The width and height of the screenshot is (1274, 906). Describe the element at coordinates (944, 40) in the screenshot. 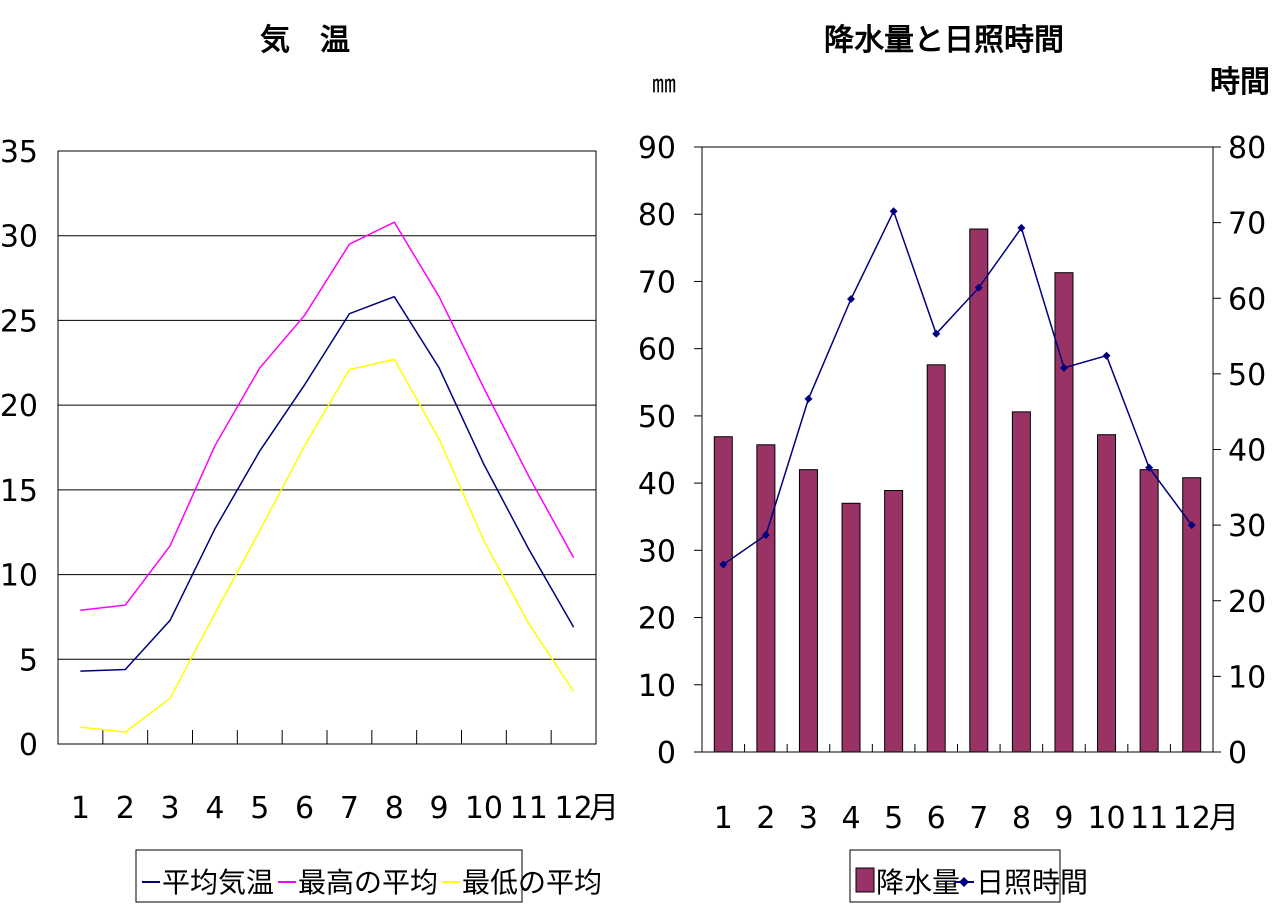

I see `precip-chart-title: 降水量と日照時間` at that location.